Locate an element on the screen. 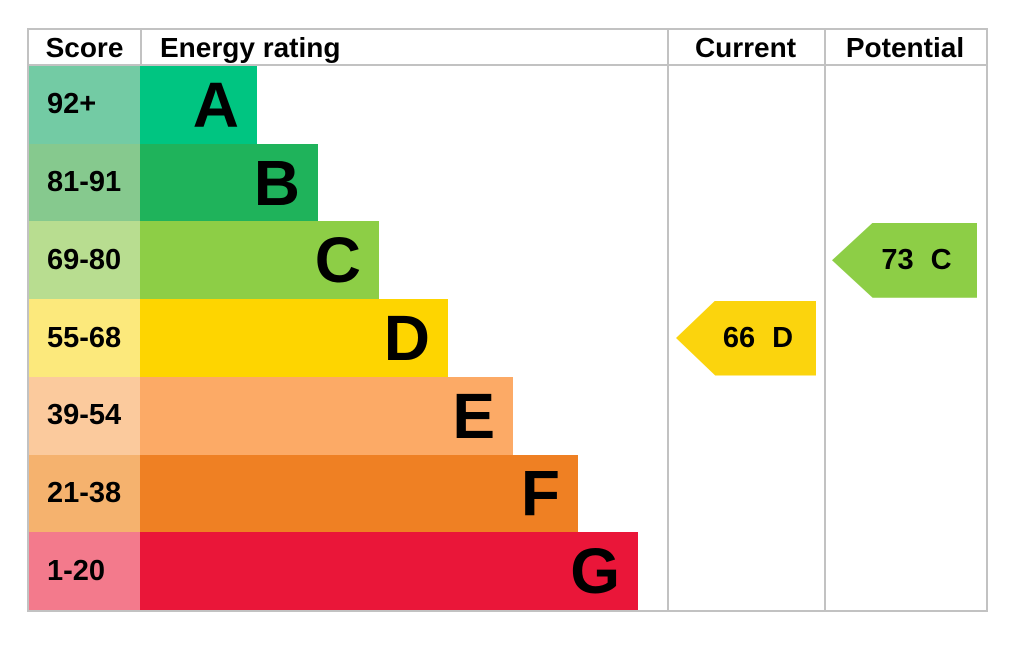 This screenshot has width=1024, height=645. potential-rating-letter: C is located at coordinates (941, 259).